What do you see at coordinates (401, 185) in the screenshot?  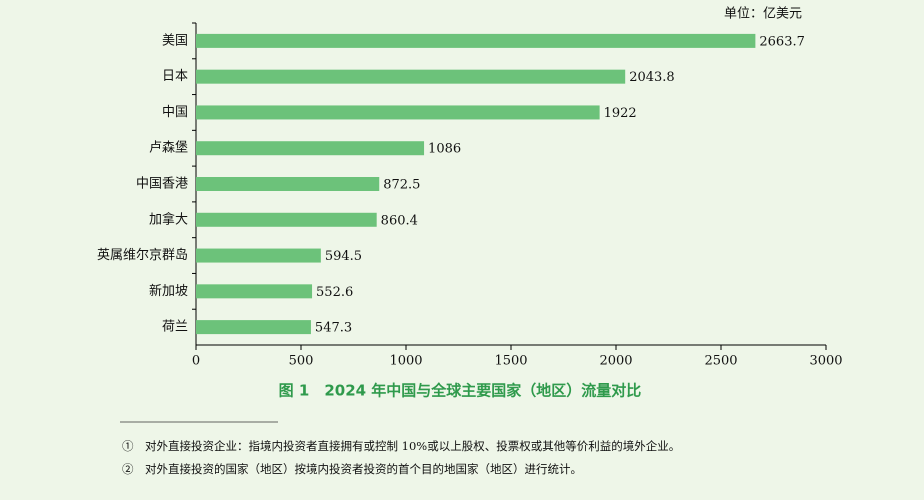 I see `value-label: 872.5` at bounding box center [401, 185].